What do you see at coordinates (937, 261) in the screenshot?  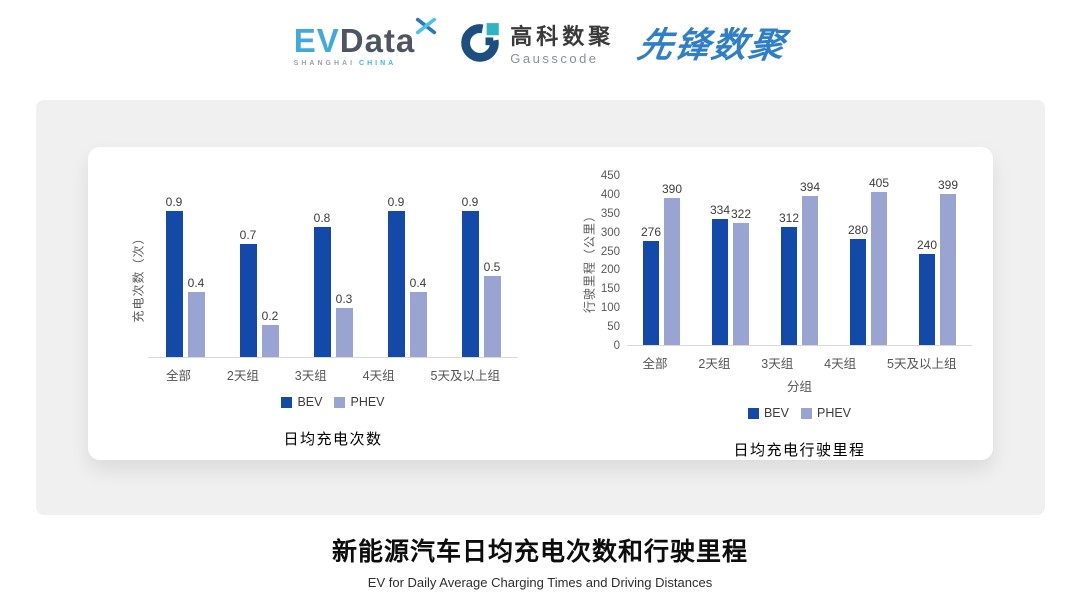 I see `bar-group: 240 399` at bounding box center [937, 261].